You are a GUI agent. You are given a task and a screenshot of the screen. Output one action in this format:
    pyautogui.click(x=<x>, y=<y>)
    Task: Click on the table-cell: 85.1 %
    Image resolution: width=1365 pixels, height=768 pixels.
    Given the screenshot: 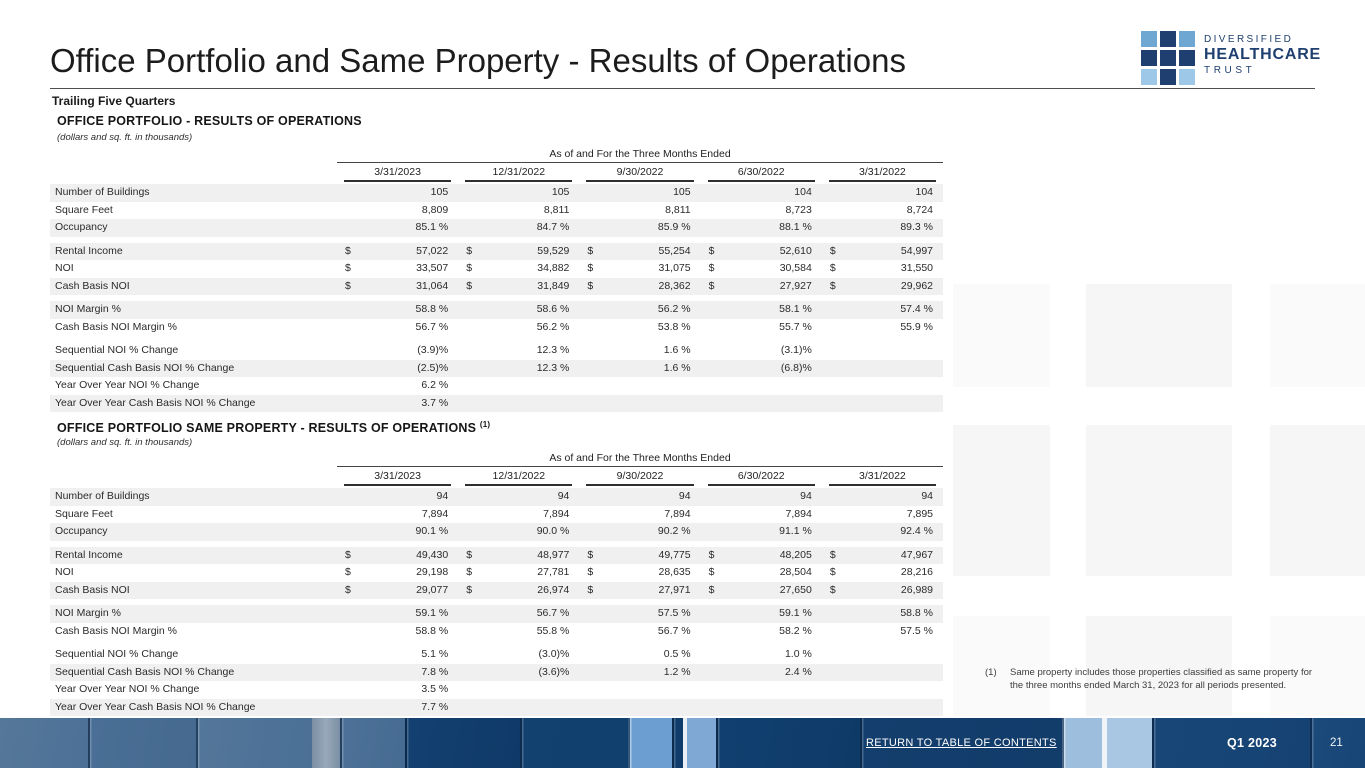 What is the action you would take?
    pyautogui.click(x=432, y=227)
    